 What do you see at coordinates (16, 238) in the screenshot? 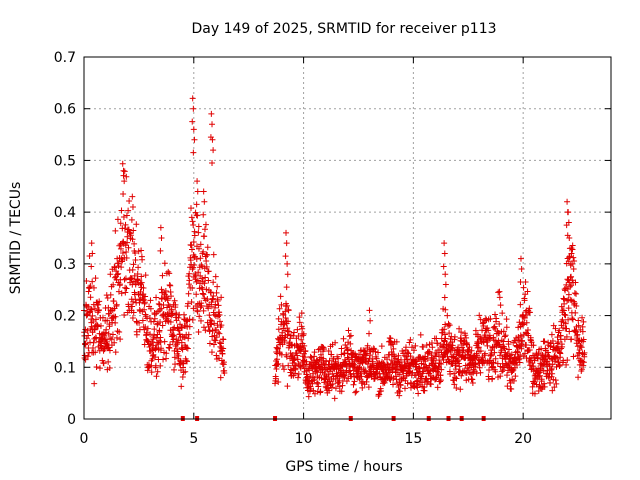
I see `y-axis-label: SRMTID / TECUs` at bounding box center [16, 238].